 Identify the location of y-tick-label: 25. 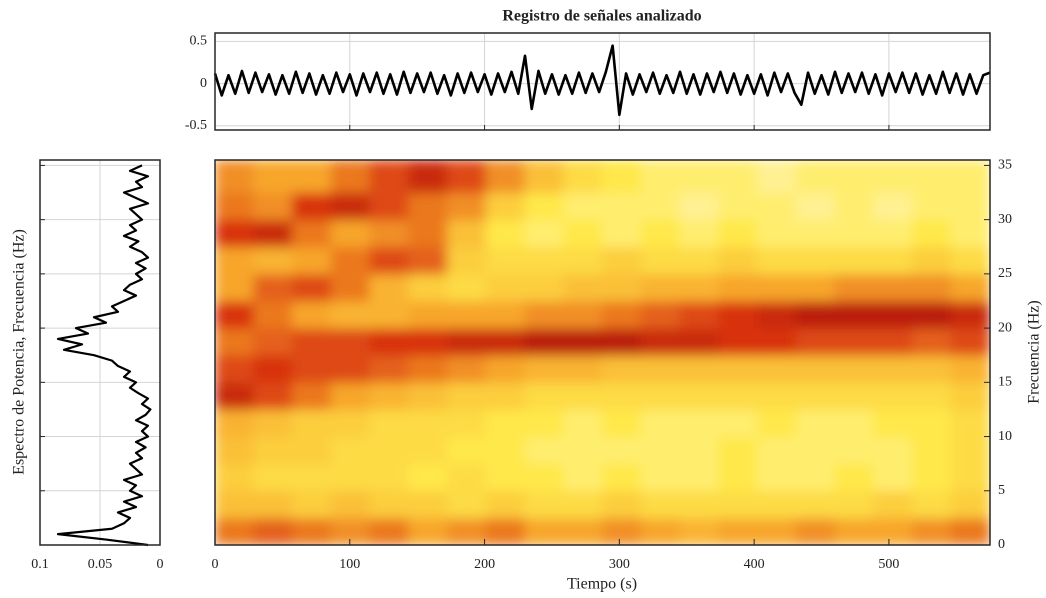
(1005, 273).